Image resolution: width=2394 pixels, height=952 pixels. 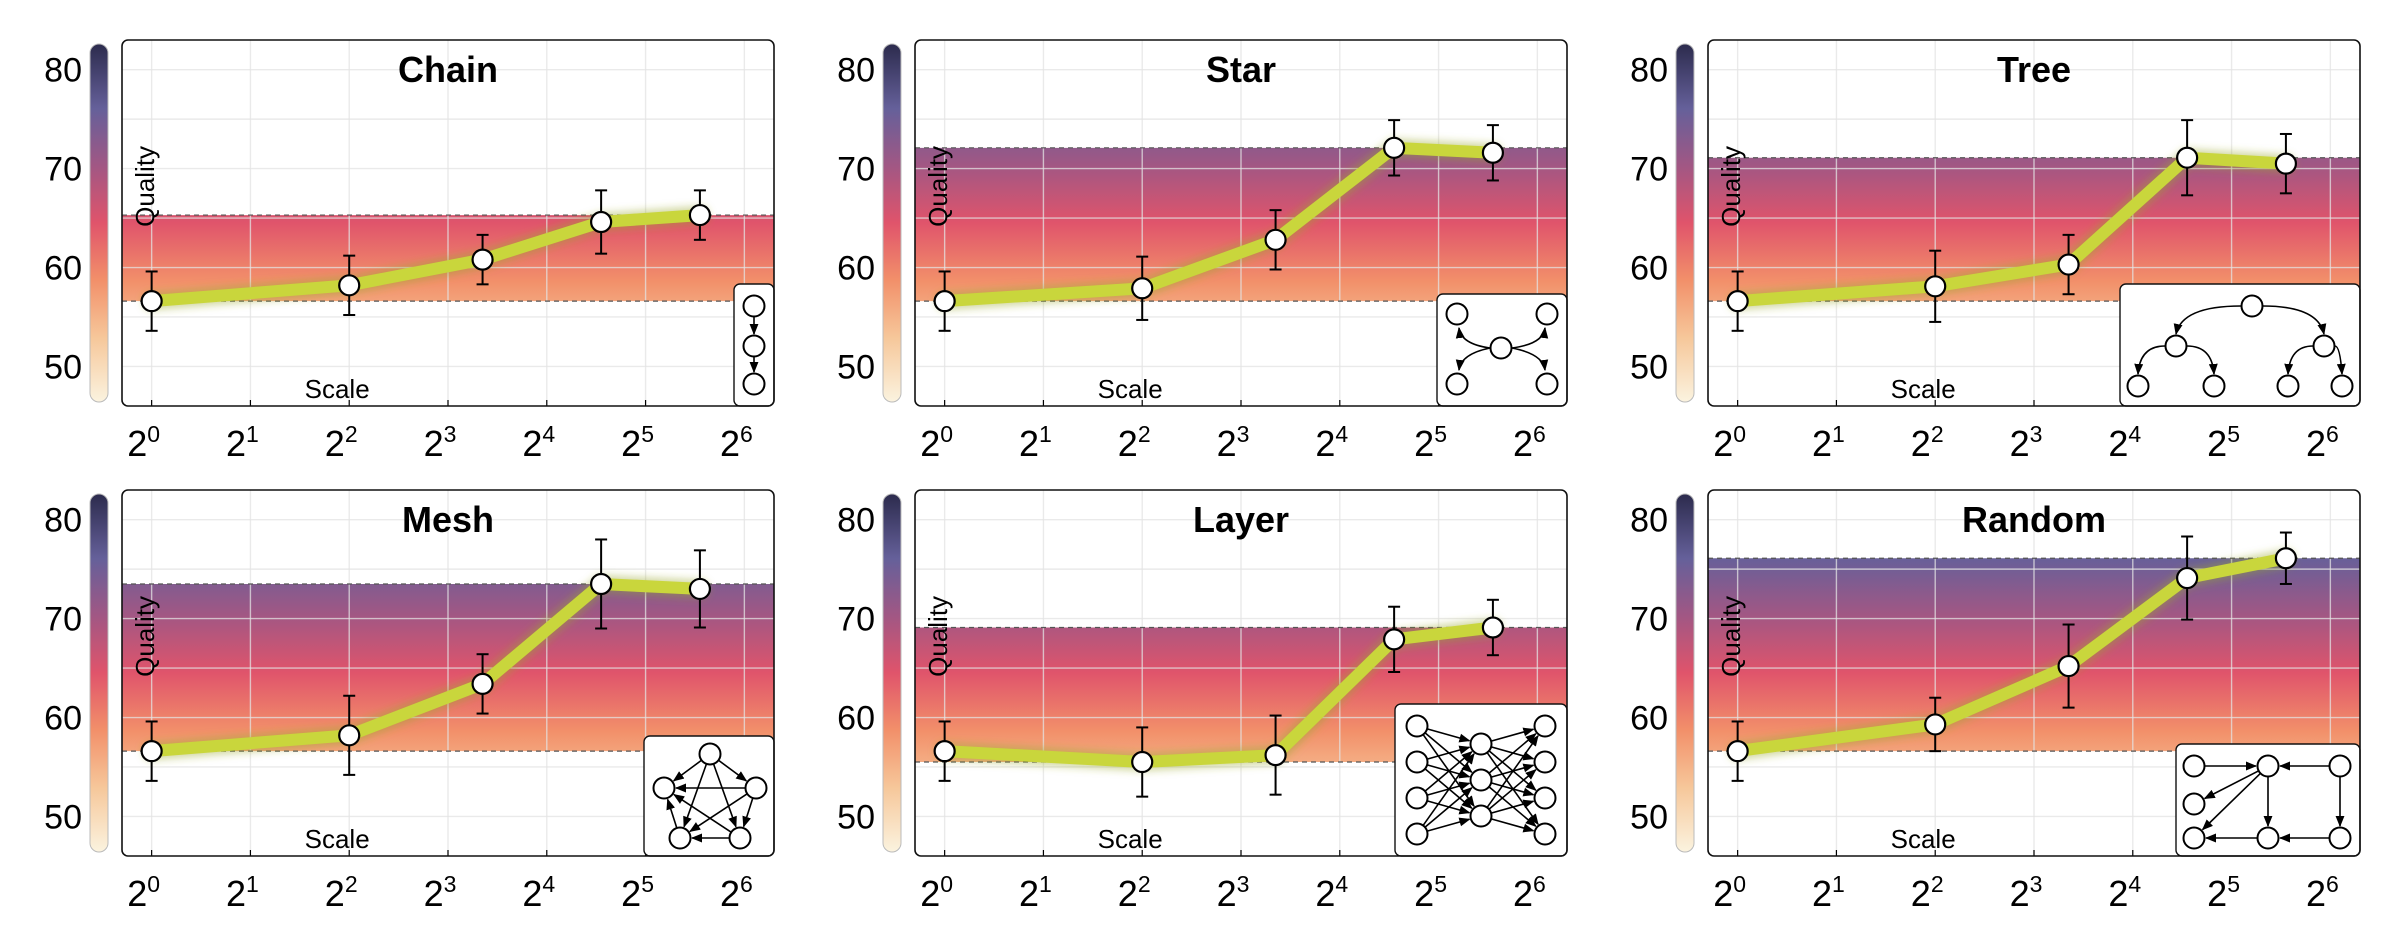 I want to click on panel-title: Chain, so click(x=448, y=69).